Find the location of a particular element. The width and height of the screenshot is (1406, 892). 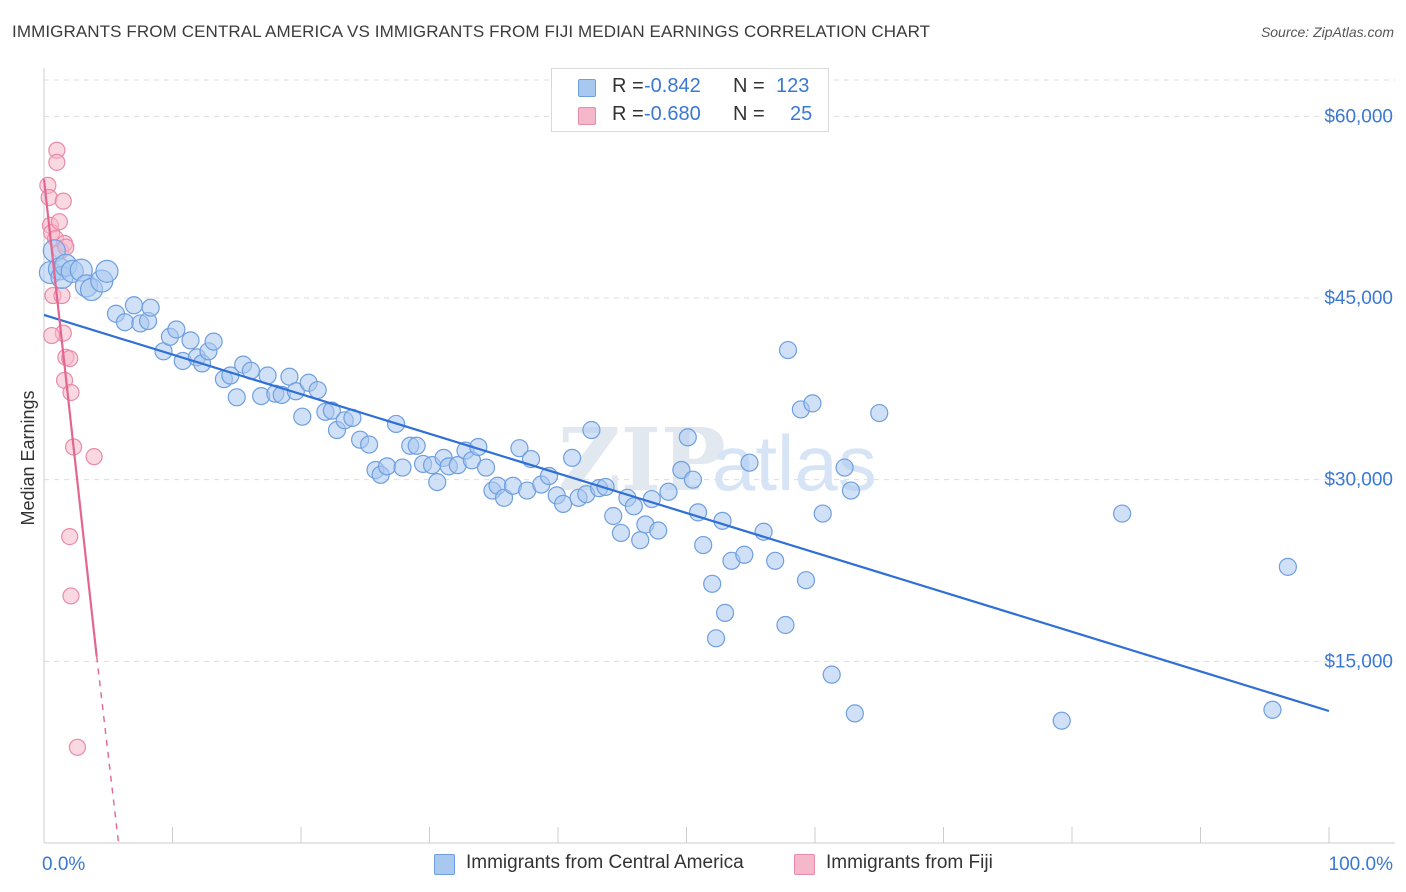

y-tick-label: $45,000 is located at coordinates (1358, 298).